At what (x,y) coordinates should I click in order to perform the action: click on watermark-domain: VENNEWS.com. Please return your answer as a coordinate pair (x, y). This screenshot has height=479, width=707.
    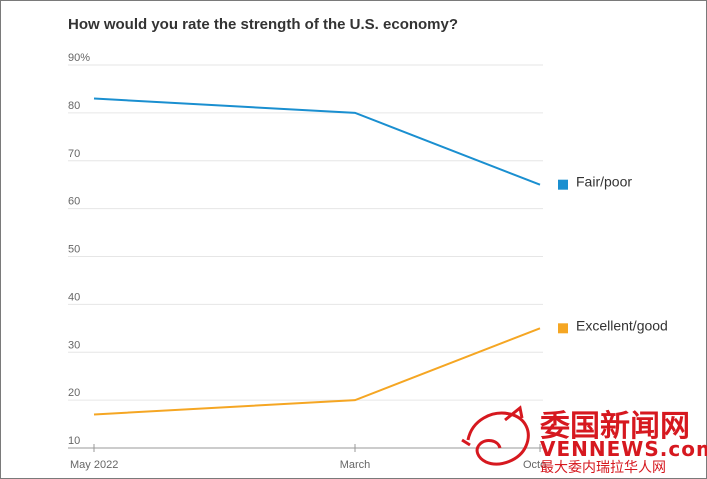
    Looking at the image, I should click on (623, 449).